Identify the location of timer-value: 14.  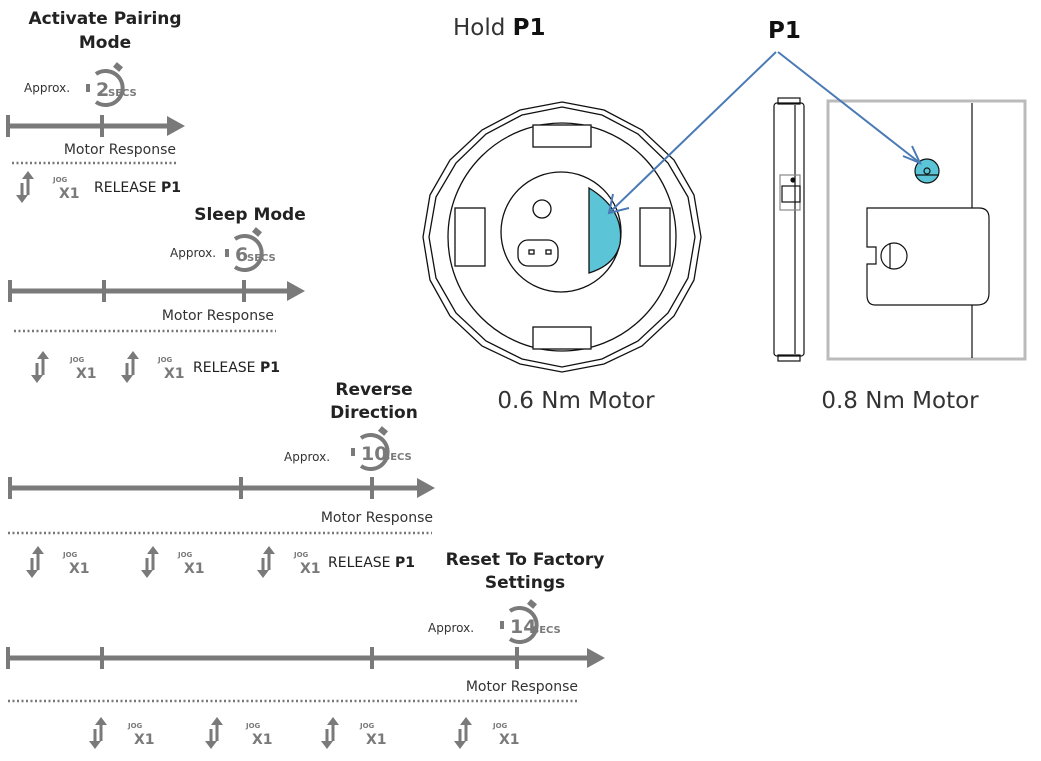
(523, 627).